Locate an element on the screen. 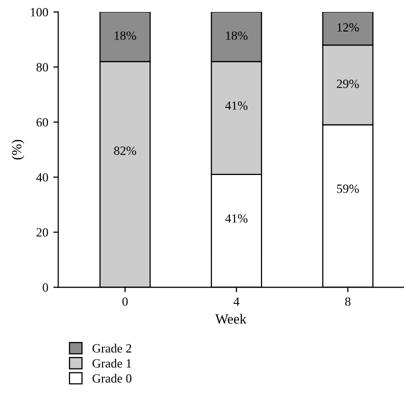  x-axis-title: Week is located at coordinates (231, 319).